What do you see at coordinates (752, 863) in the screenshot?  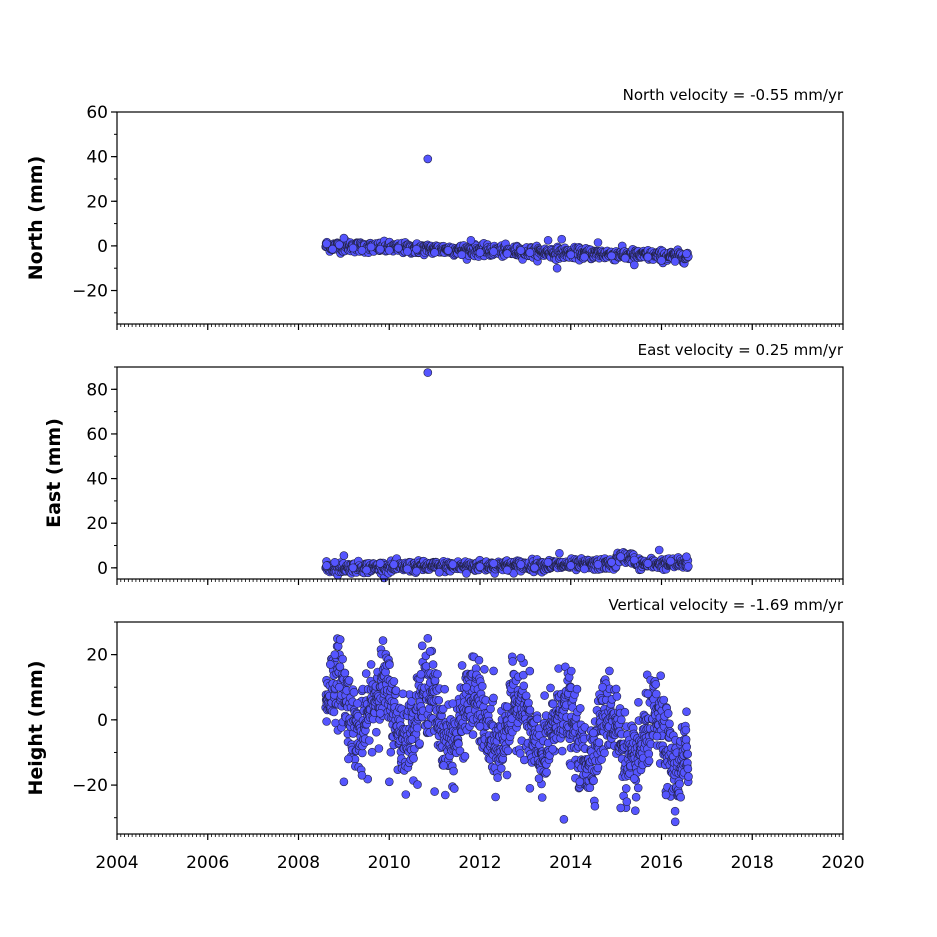 I see `xtick-label: 2018` at bounding box center [752, 863].